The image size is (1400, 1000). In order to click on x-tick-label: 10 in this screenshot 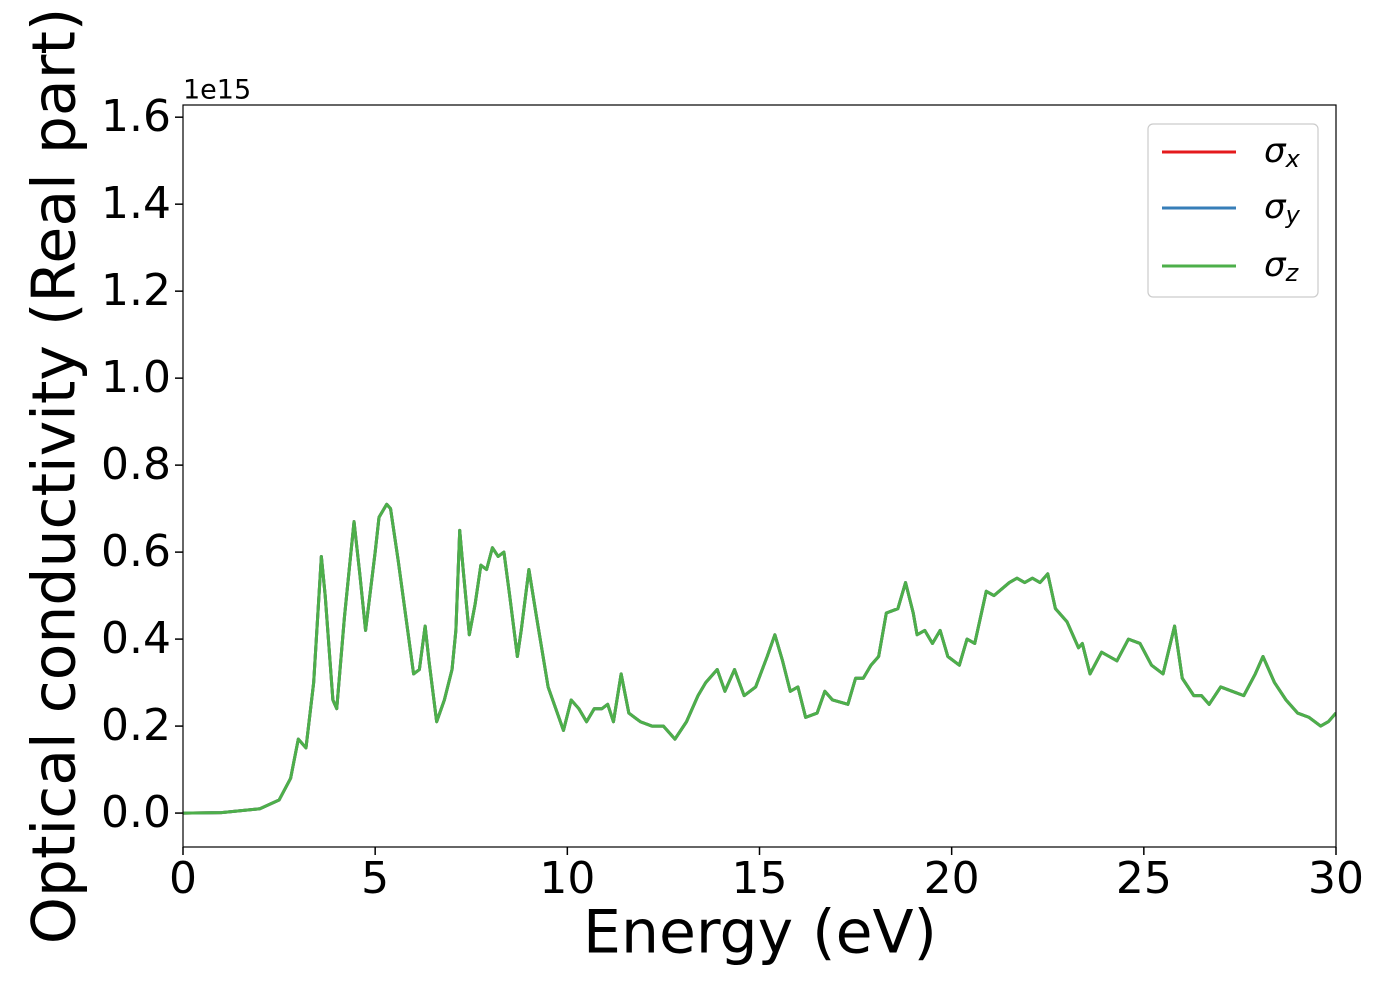, I will do `click(567, 878)`.